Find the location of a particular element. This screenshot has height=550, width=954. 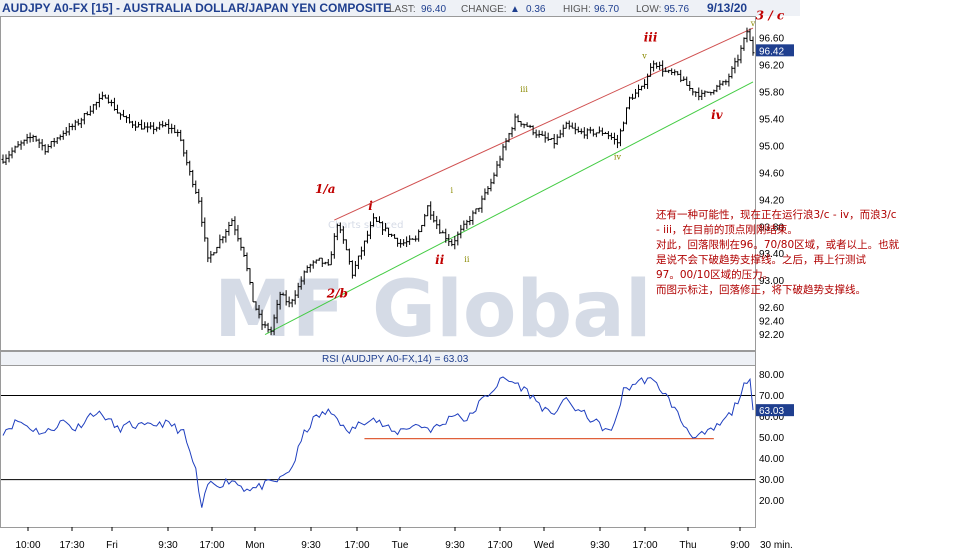

wave-label: 3 / c is located at coordinates (770, 15).